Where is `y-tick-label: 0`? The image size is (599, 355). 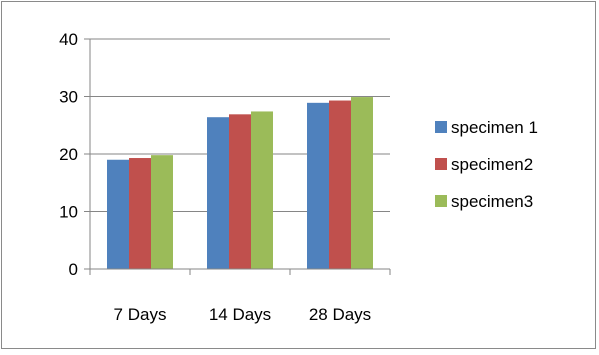
y-tick-label: 0 is located at coordinates (73, 269).